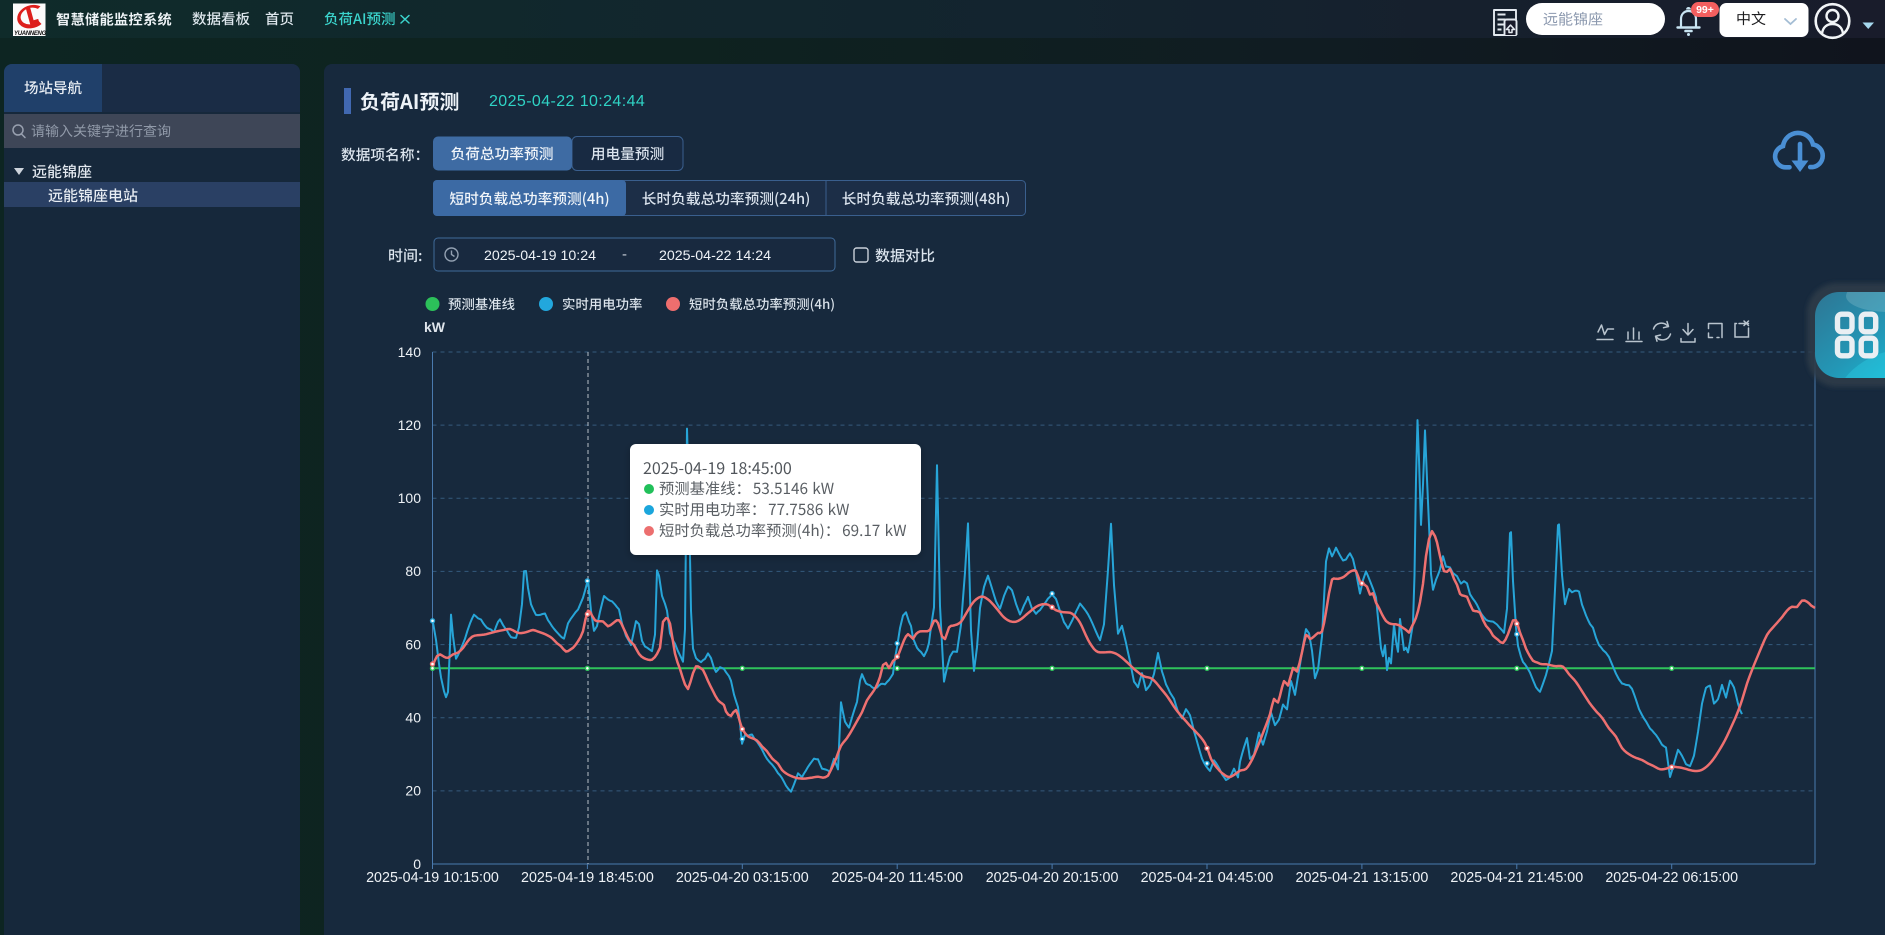 This screenshot has width=1885, height=935. Describe the element at coordinates (1705, 10) in the screenshot. I see `svg-text: 99+` at that location.